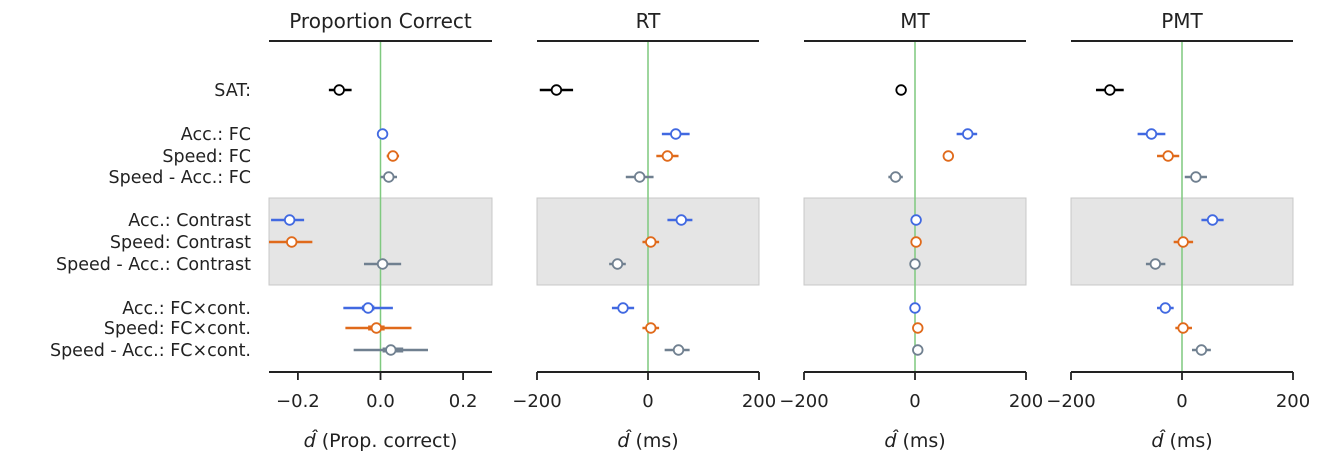 This screenshot has height=457, width=1328. I want to click on row-label: Acc.: Contrast, so click(189, 221).